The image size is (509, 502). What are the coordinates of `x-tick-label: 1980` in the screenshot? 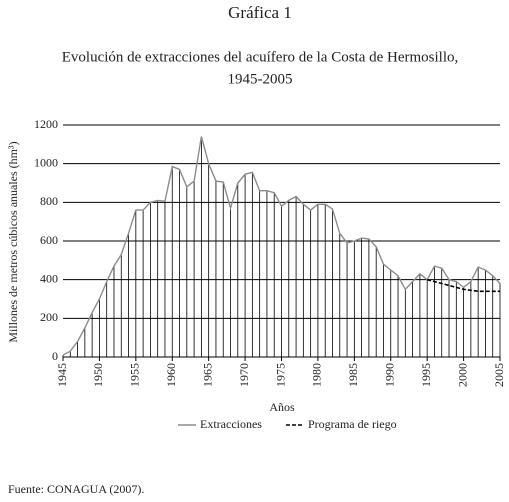 It's located at (317, 375).